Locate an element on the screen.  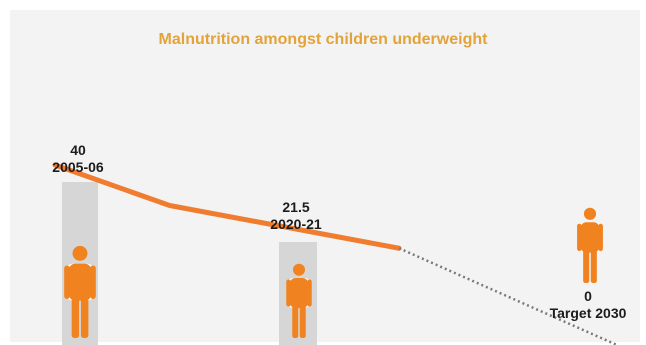
milestone-column is located at coordinates (80, 263).